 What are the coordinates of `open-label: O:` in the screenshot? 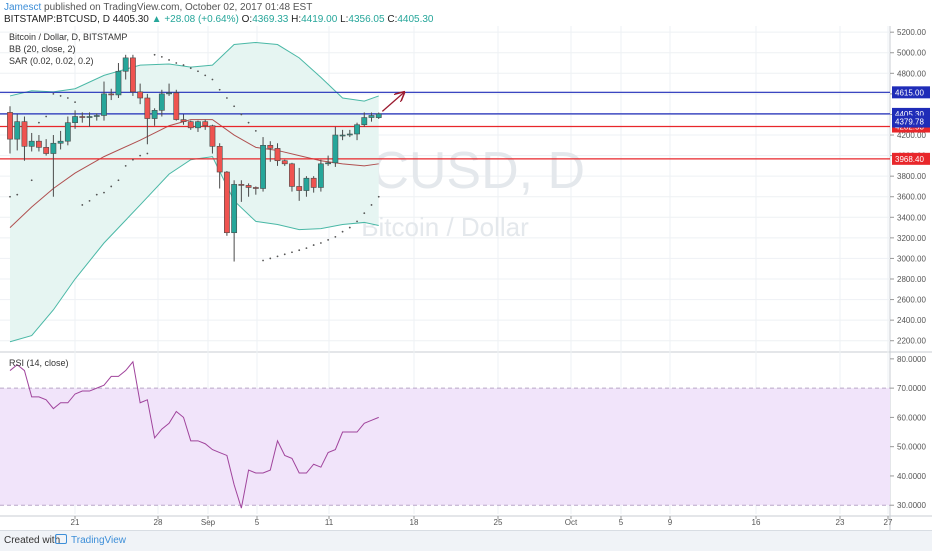 It's located at (247, 19).